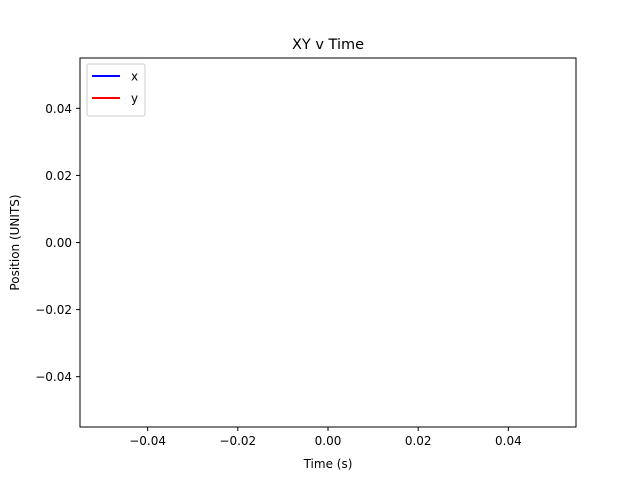 This screenshot has width=640, height=480. Describe the element at coordinates (508, 441) in the screenshot. I see `x-tick-label: 0.04` at that location.